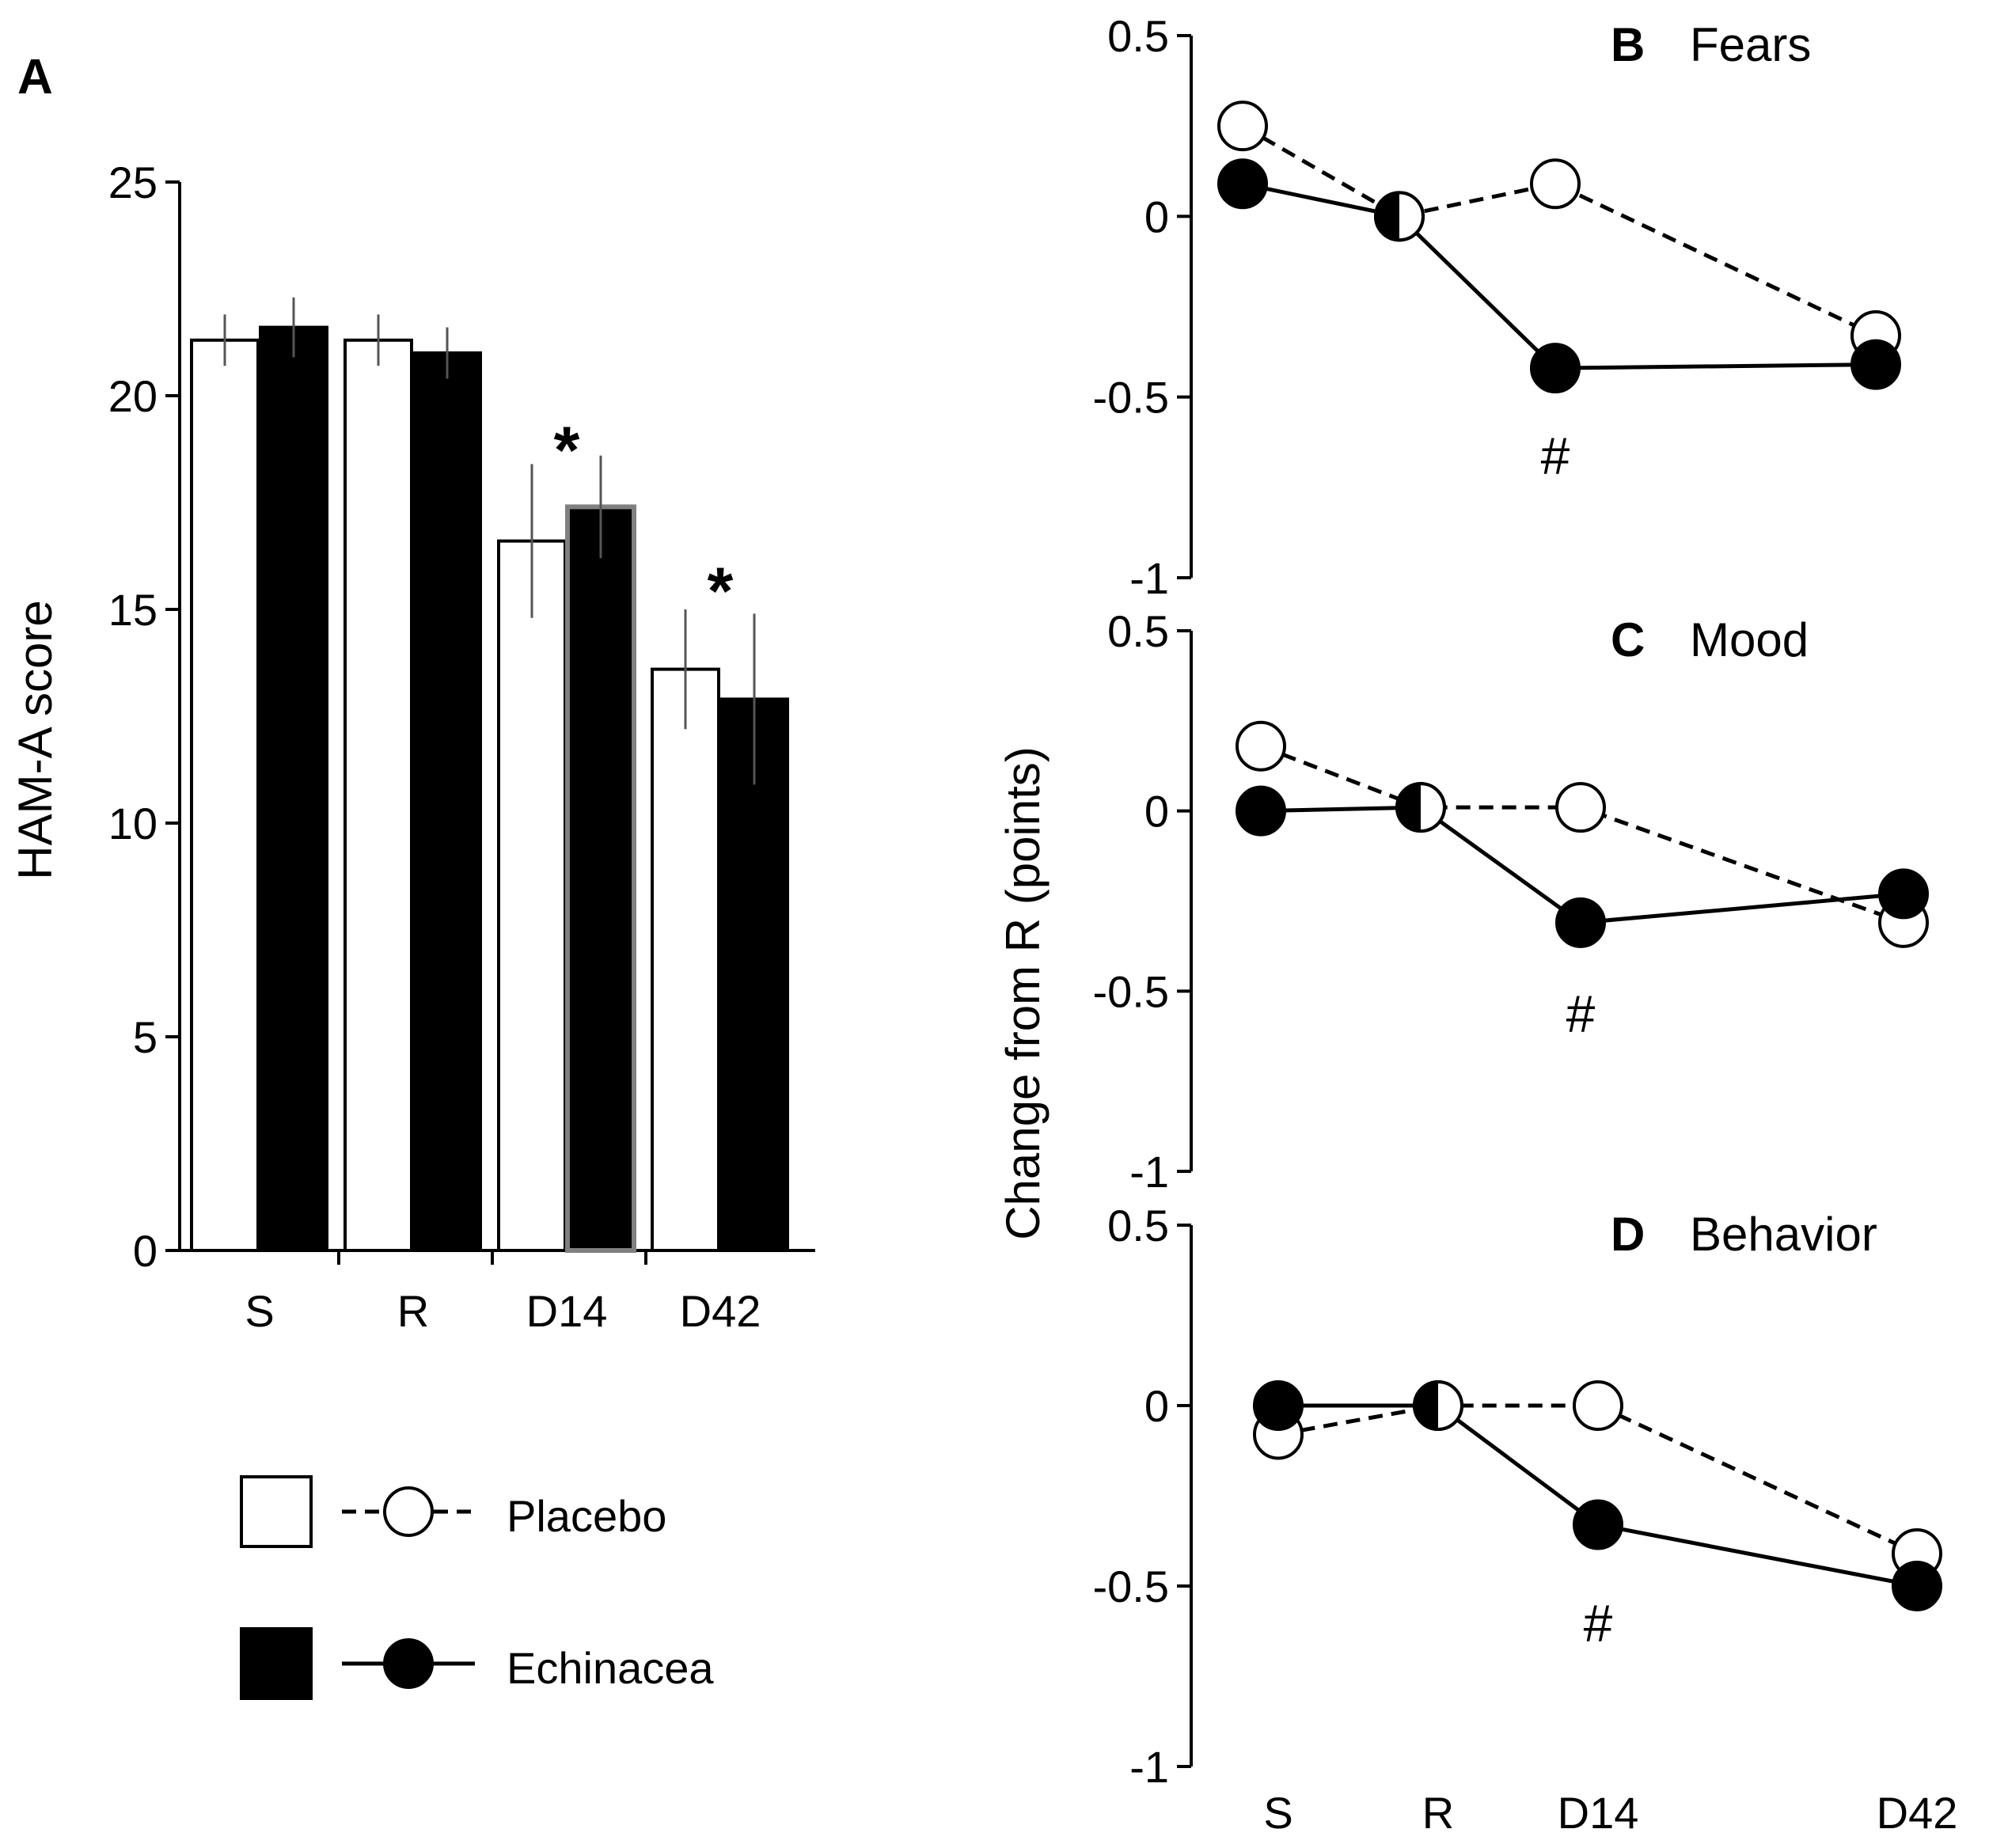 Image resolution: width=1989 pixels, height=1848 pixels. I want to click on panel-b-y-tick-label: 0.5, so click(1138, 36).